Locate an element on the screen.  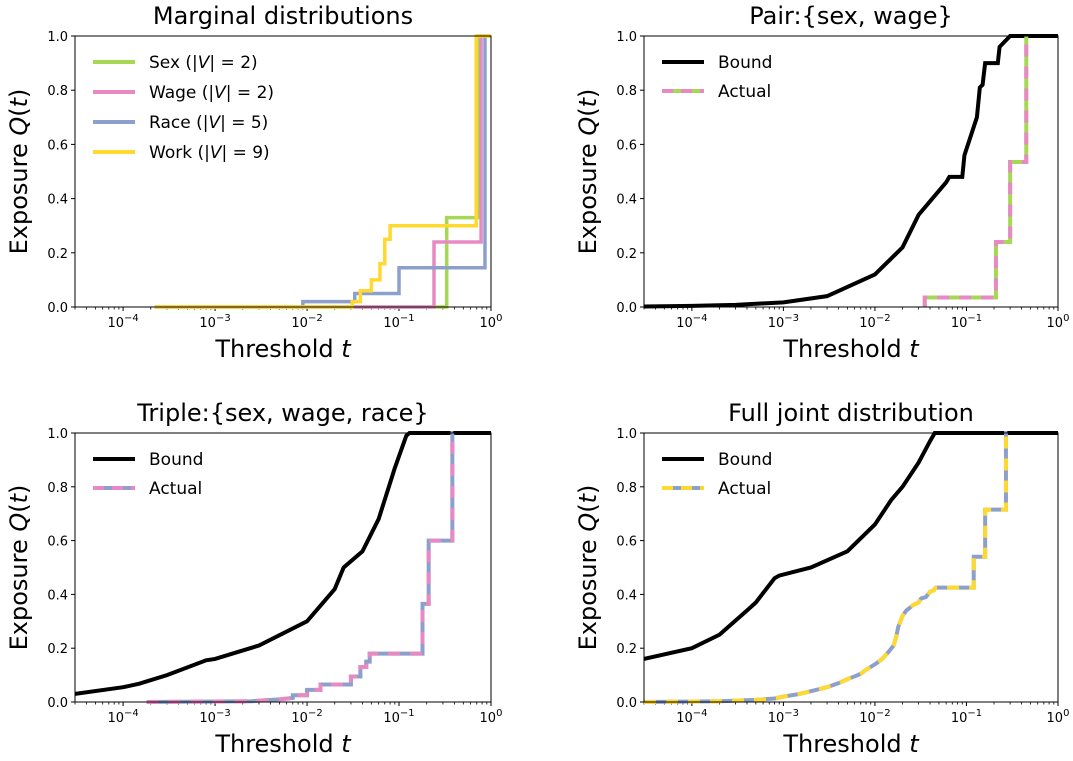
legend-label: Sex (|V| = 2) is located at coordinates (203, 63).